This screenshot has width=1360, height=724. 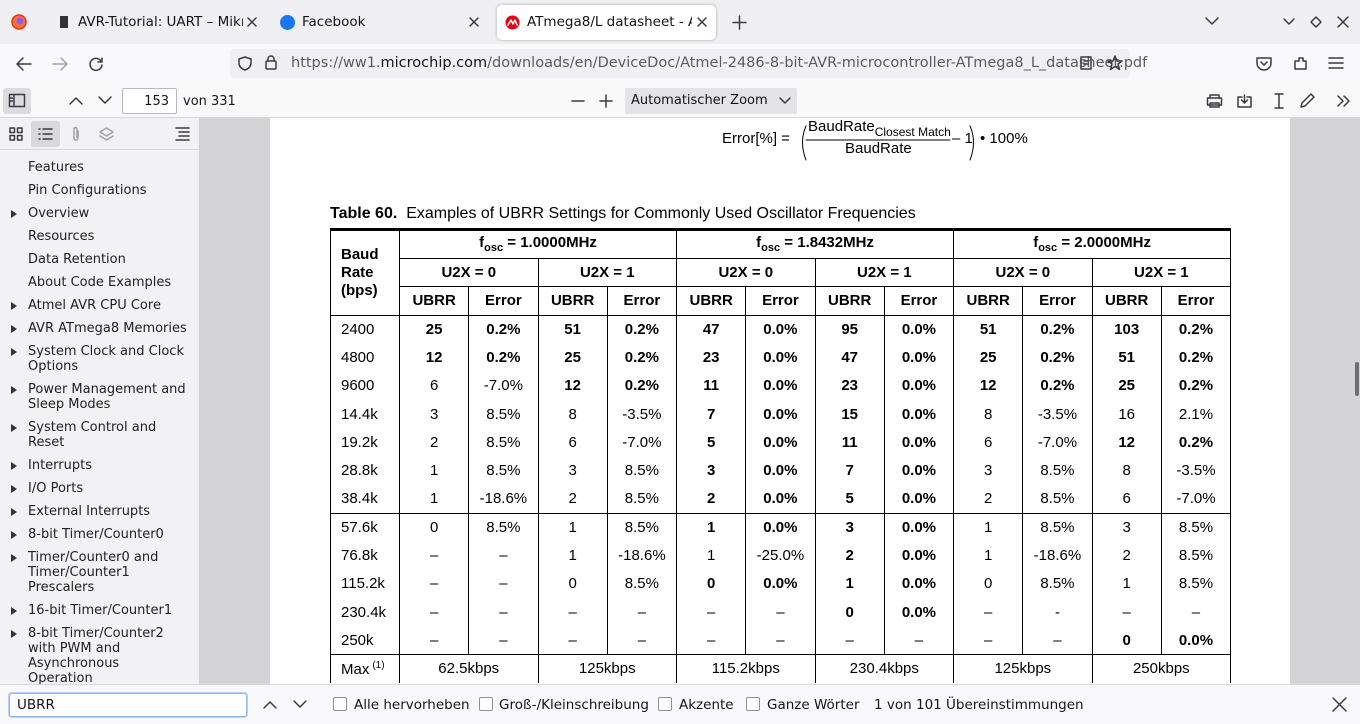 I want to click on find-close, so click(x=1339, y=704).